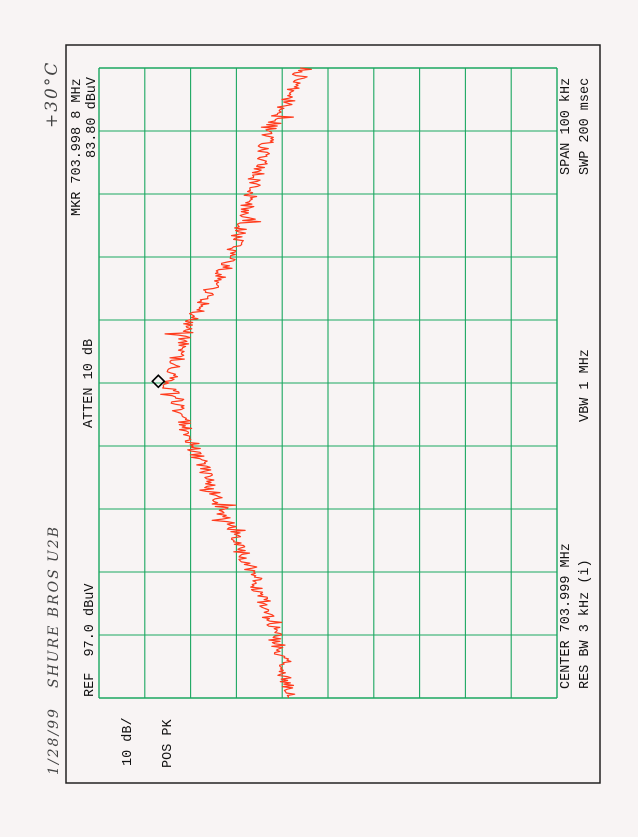  I want to click on attenuation-label: ATTEN 10 dB, so click(89, 383).